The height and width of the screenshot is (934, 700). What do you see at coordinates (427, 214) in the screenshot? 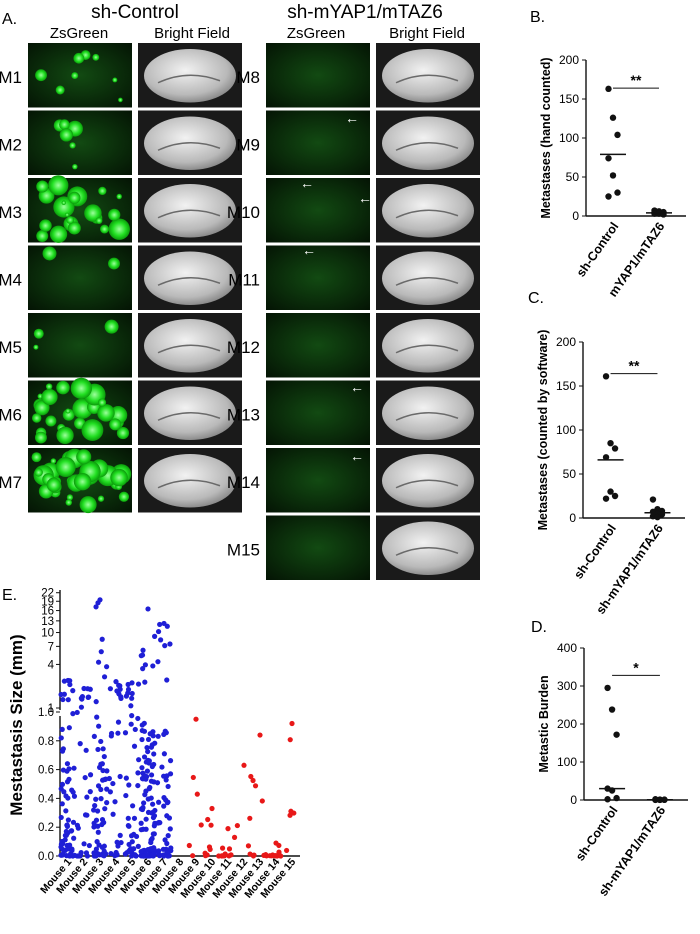
I see `tissue-lobe-line` at bounding box center [427, 214].